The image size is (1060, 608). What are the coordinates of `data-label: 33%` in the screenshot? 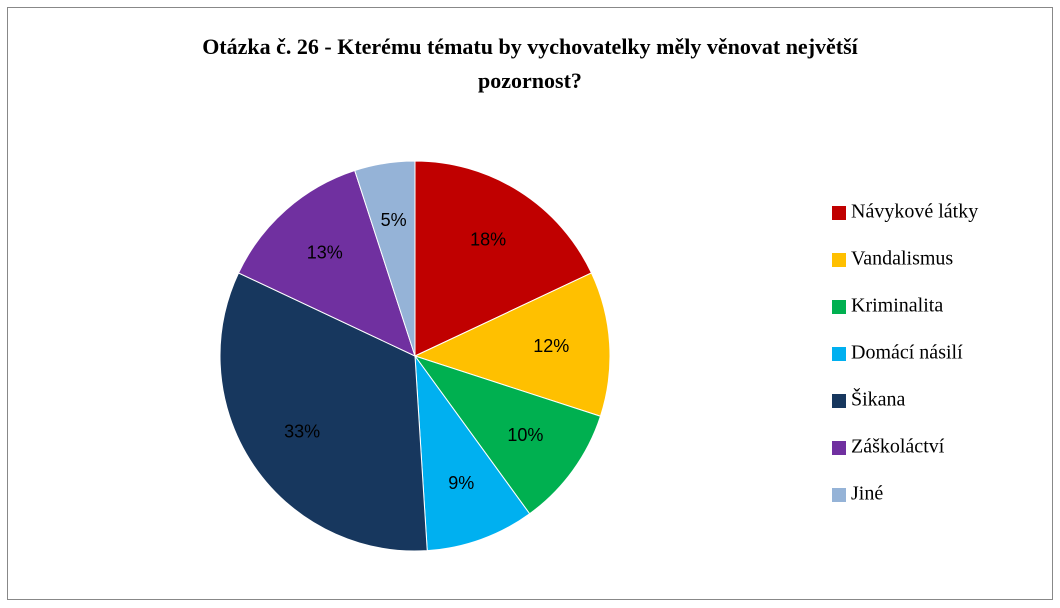 It's located at (302, 431).